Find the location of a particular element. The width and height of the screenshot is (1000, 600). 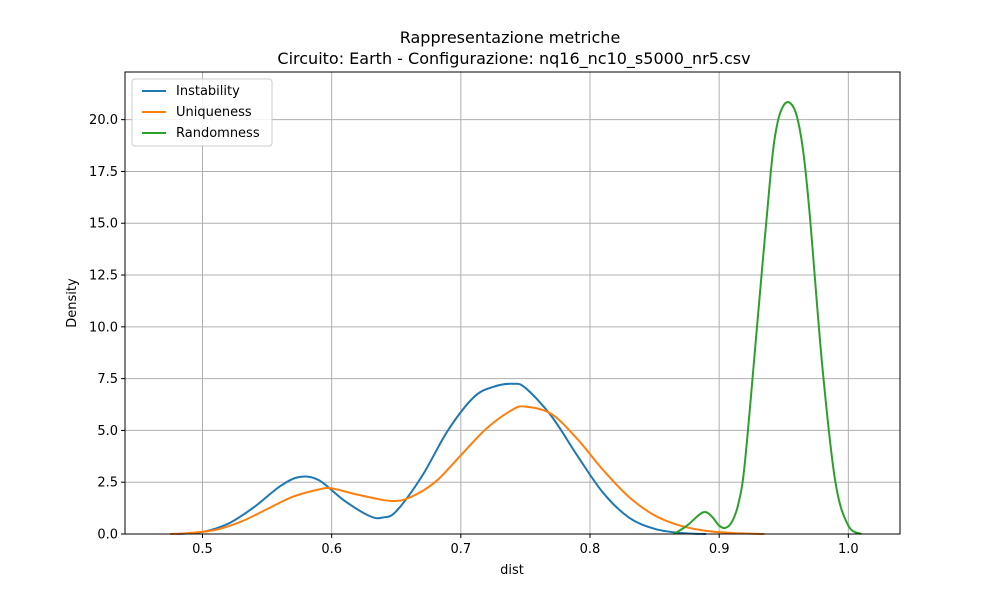

chart-title: Rappresentazione metriche is located at coordinates (510, 37).